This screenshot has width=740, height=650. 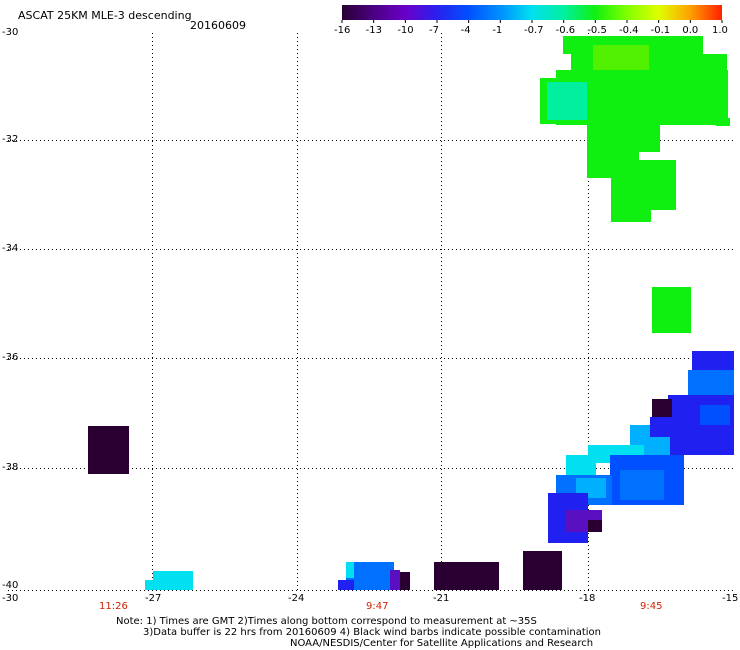 I want to click on colorbar-tick-label: 0.0, so click(x=690, y=30).